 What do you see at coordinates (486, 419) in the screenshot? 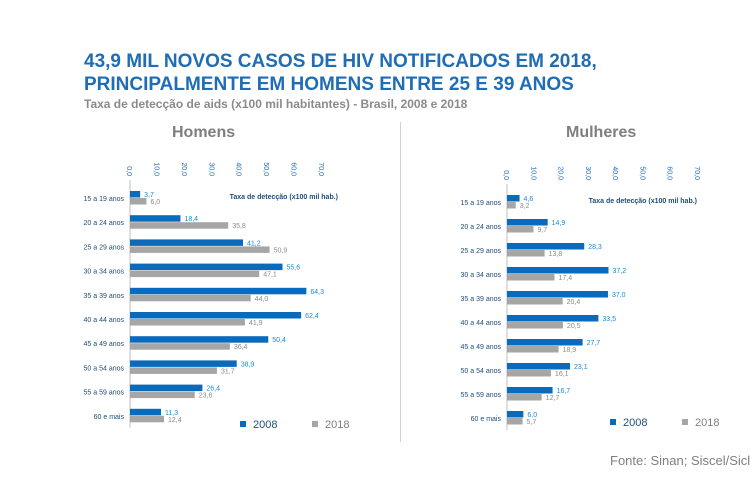
I see `category-label: 60 e mais` at bounding box center [486, 419].